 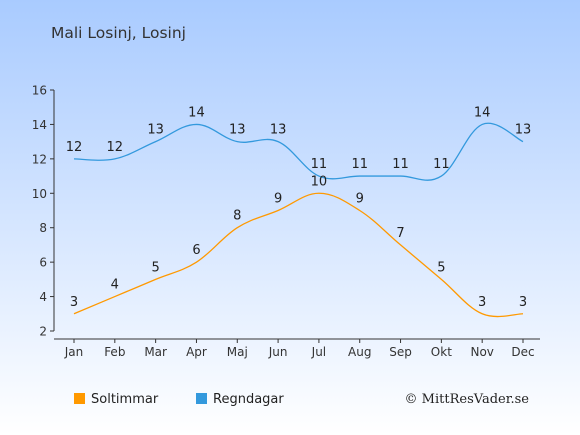 I want to click on x-tick-label: Okt, so click(x=441, y=352).